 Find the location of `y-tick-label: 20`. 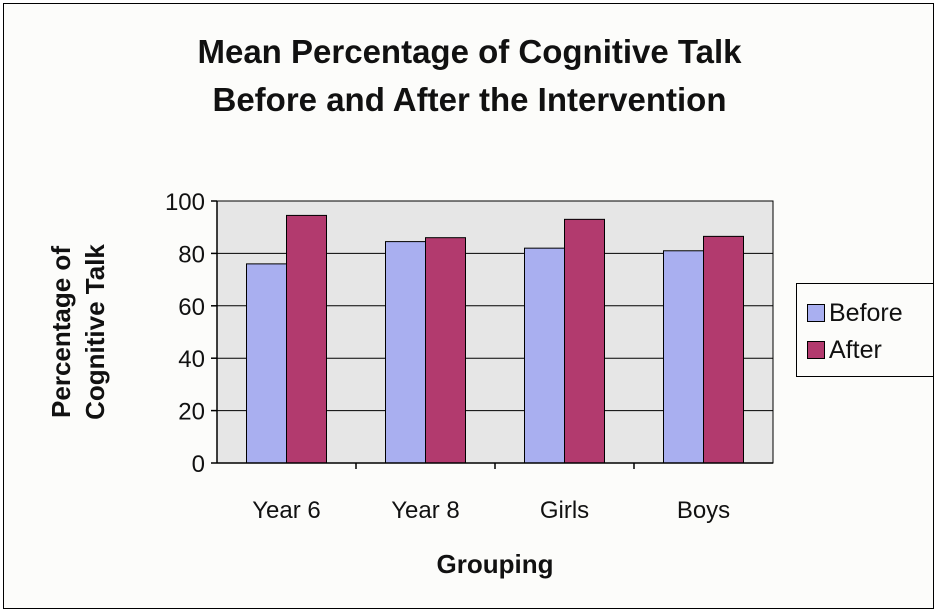

y-tick-label: 20 is located at coordinates (191, 412).